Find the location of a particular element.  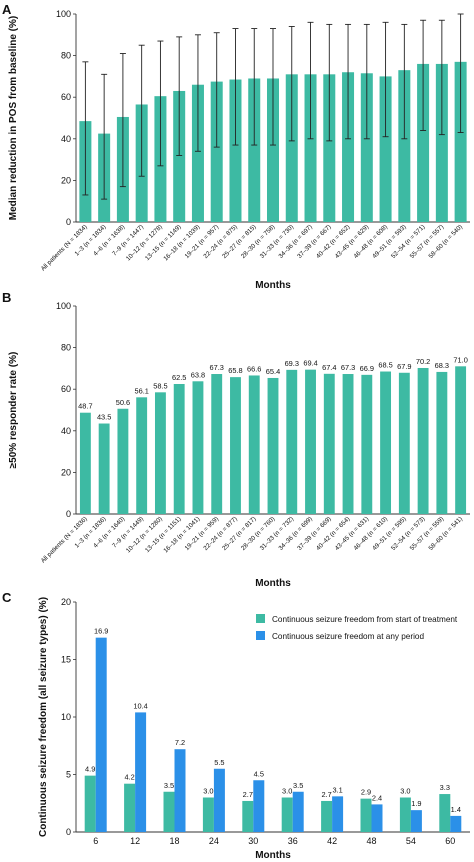

panel-b-value-label: 67.9 is located at coordinates (404, 366).